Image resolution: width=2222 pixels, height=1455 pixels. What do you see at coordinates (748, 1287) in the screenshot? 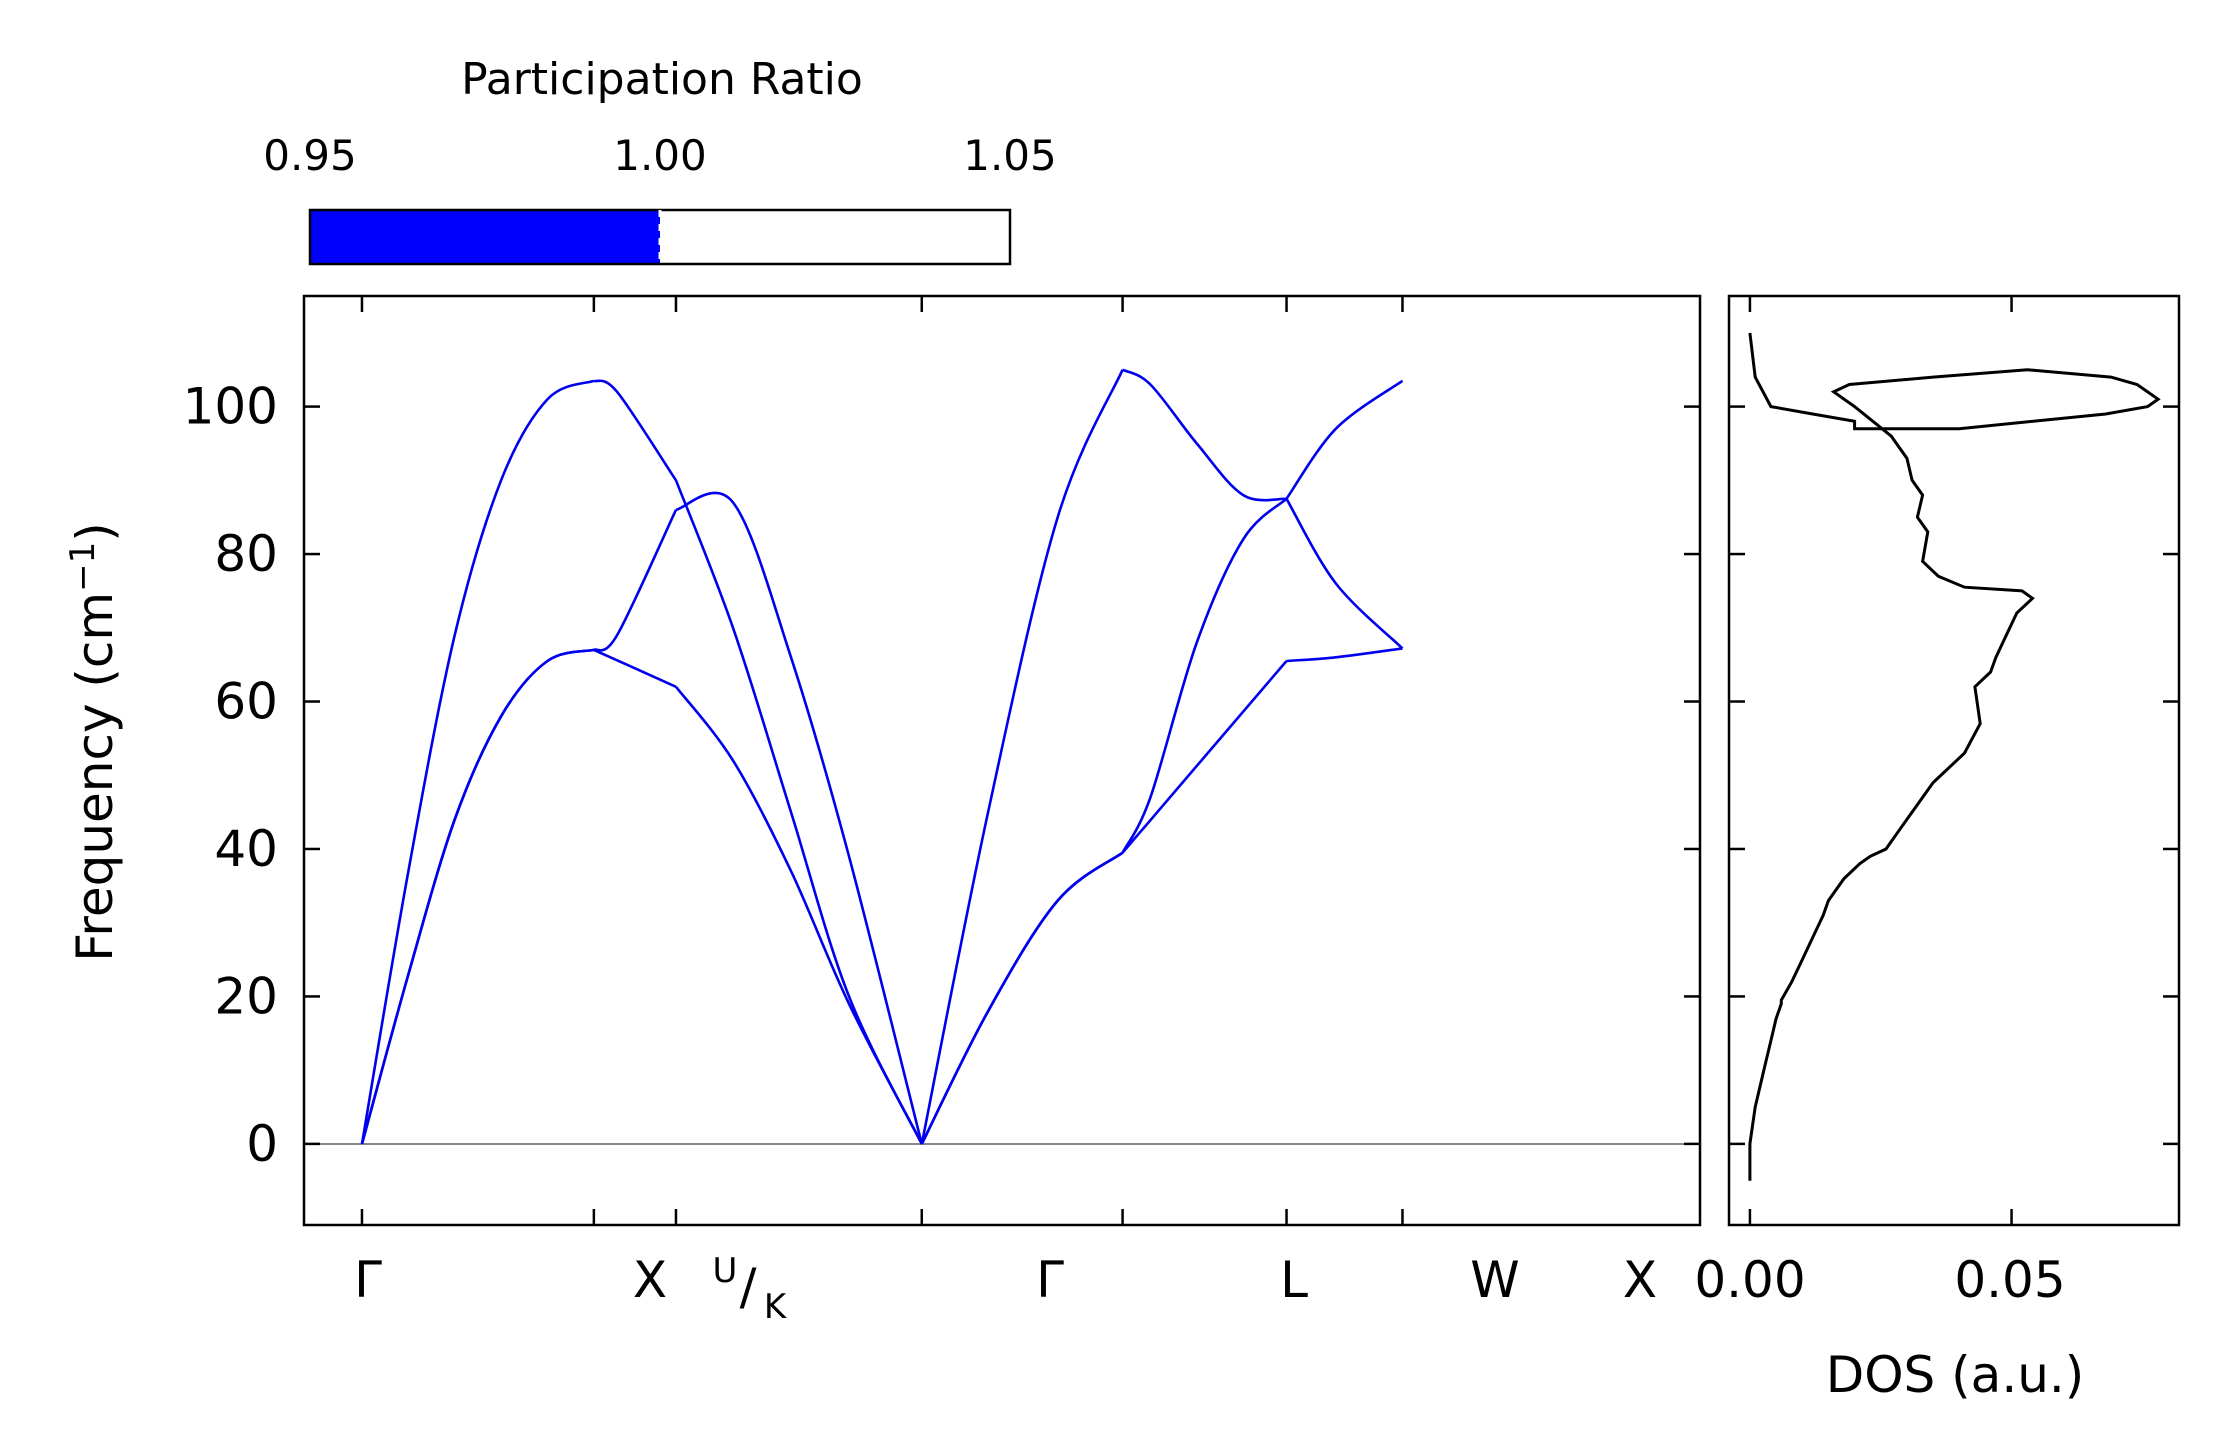
I see `kpoint-label-slash: /` at bounding box center [748, 1287].